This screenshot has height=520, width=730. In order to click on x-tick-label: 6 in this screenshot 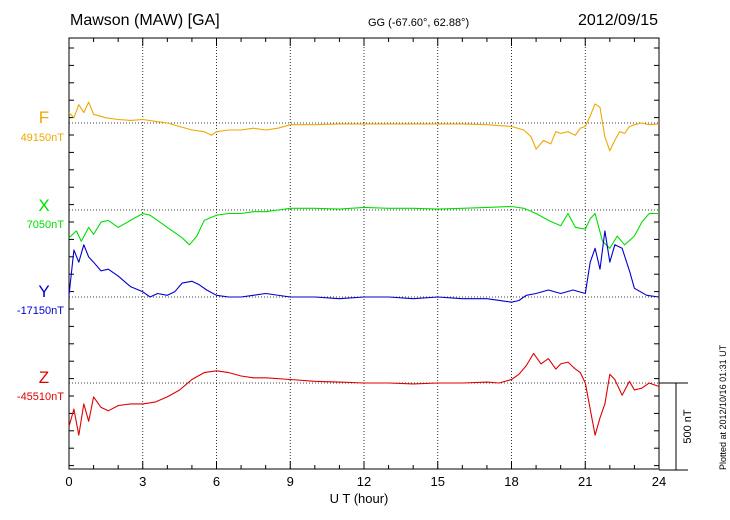, I will do `click(216, 481)`.